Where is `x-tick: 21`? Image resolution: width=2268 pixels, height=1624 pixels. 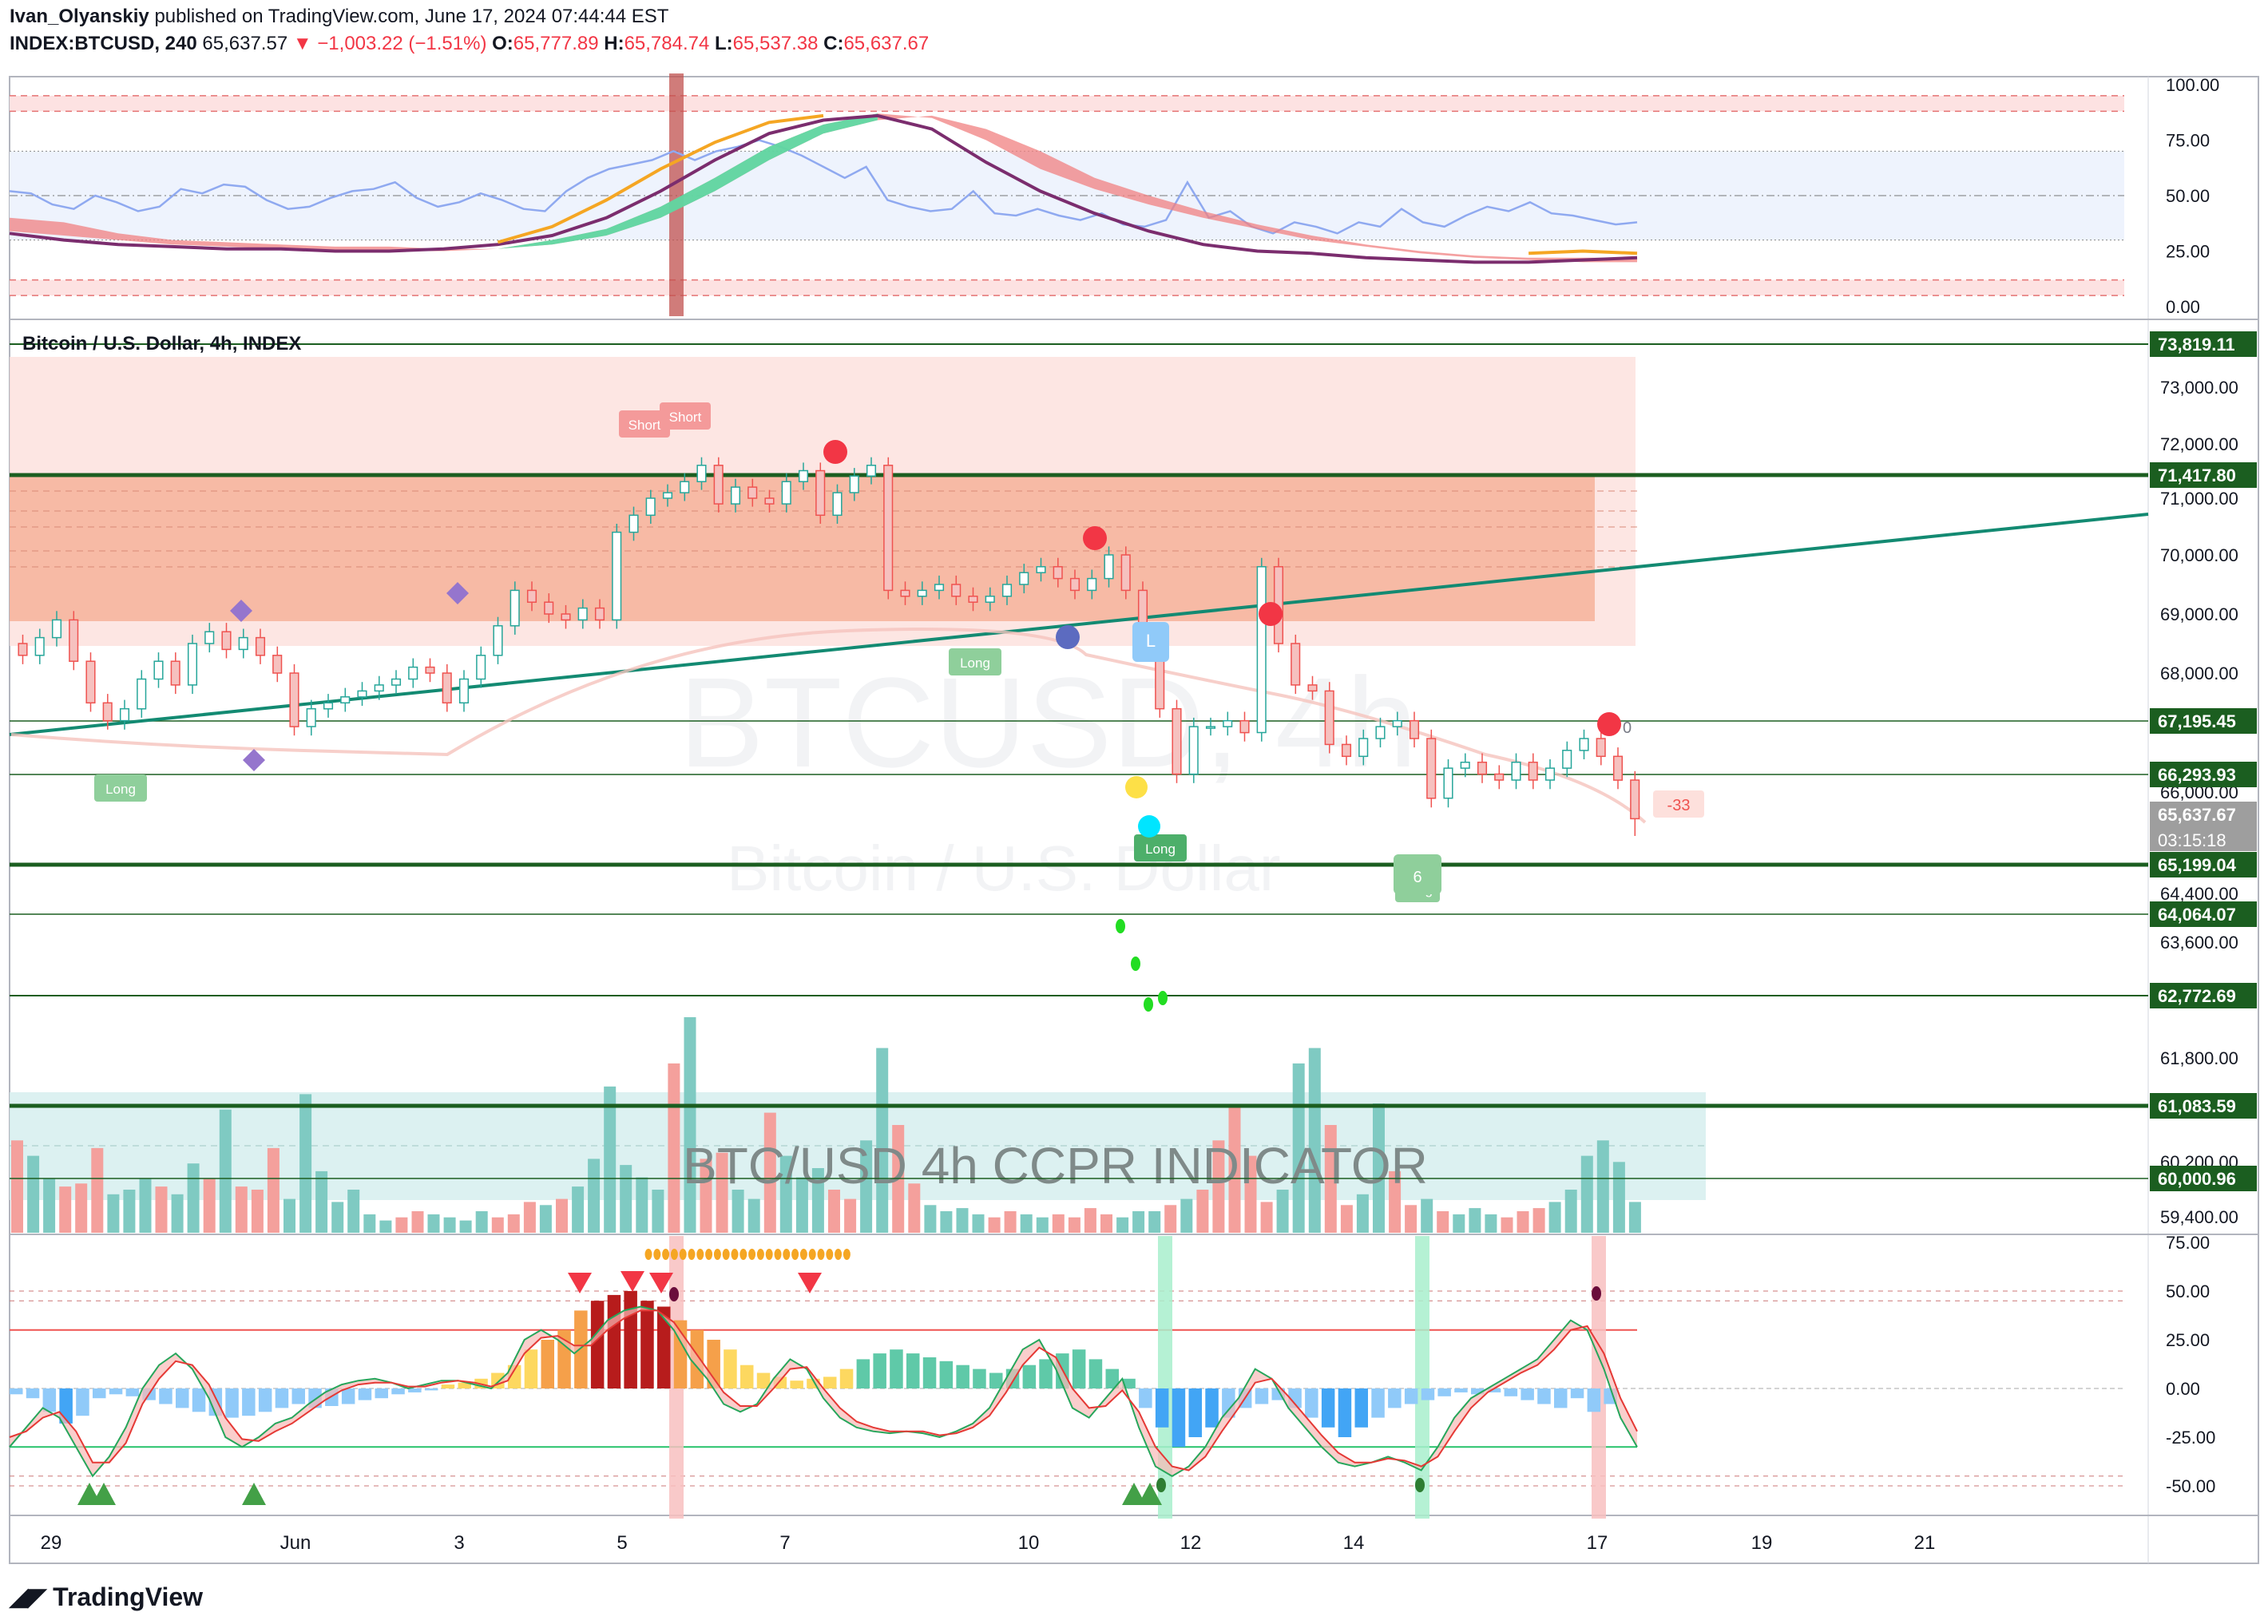 x-tick: 21 is located at coordinates (1925, 1543).